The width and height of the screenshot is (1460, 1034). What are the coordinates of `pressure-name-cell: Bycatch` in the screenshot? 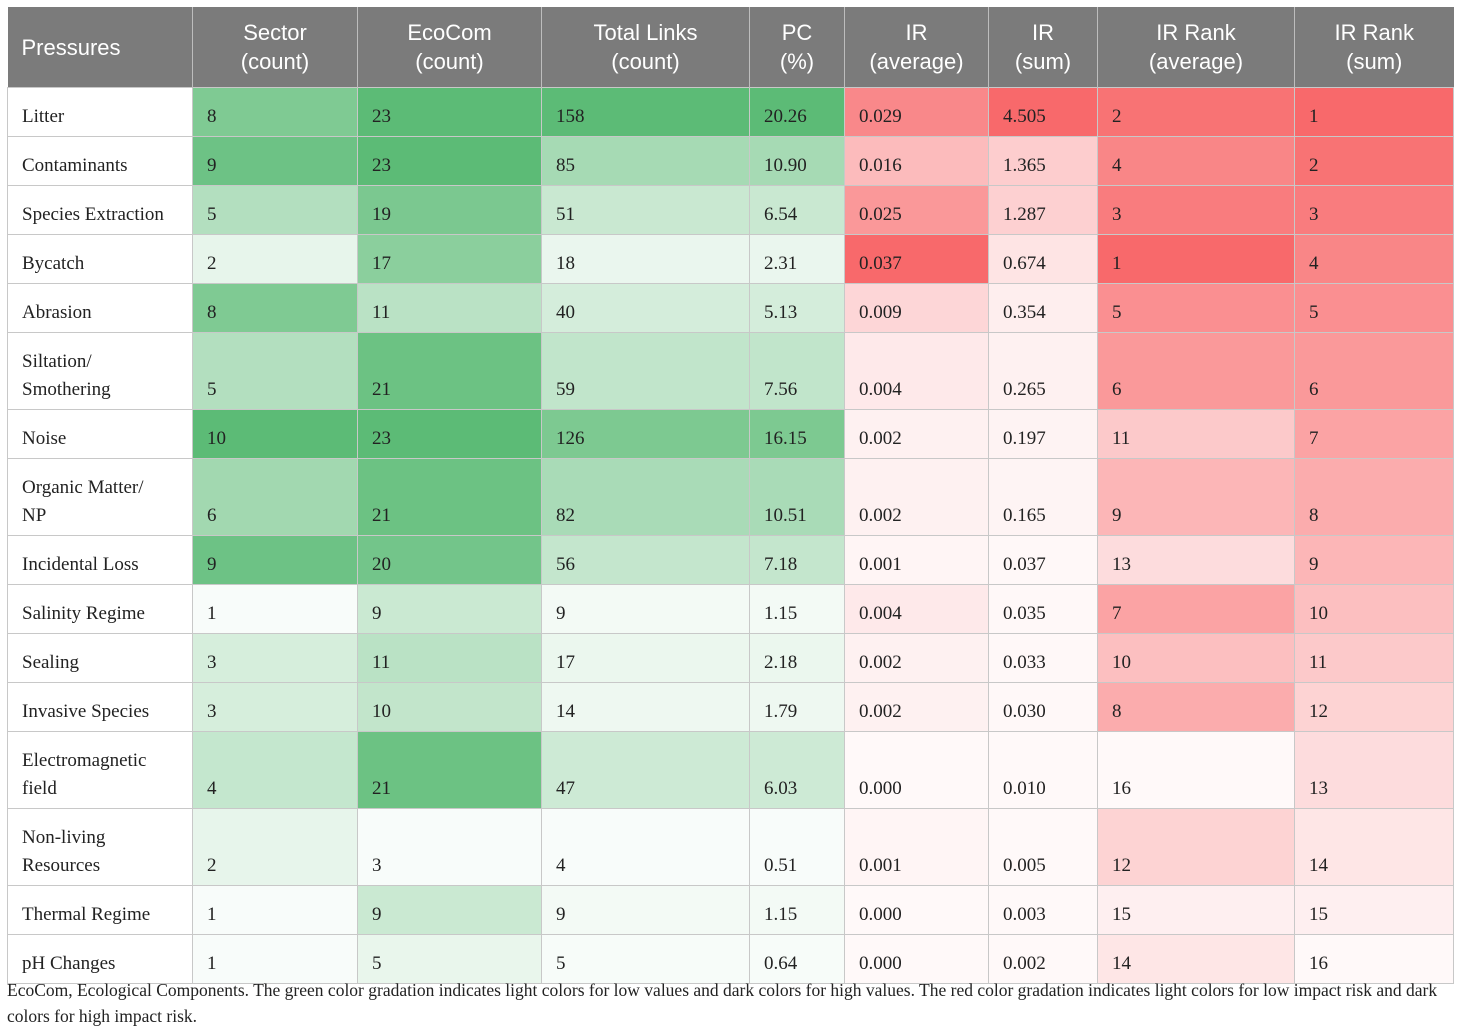 It's located at (100, 259).